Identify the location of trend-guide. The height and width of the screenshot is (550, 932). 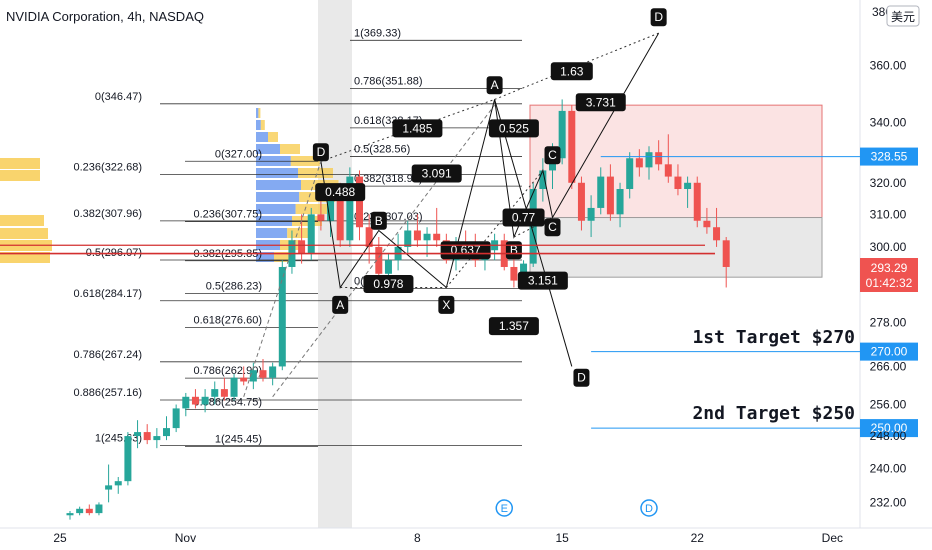
(282, 279).